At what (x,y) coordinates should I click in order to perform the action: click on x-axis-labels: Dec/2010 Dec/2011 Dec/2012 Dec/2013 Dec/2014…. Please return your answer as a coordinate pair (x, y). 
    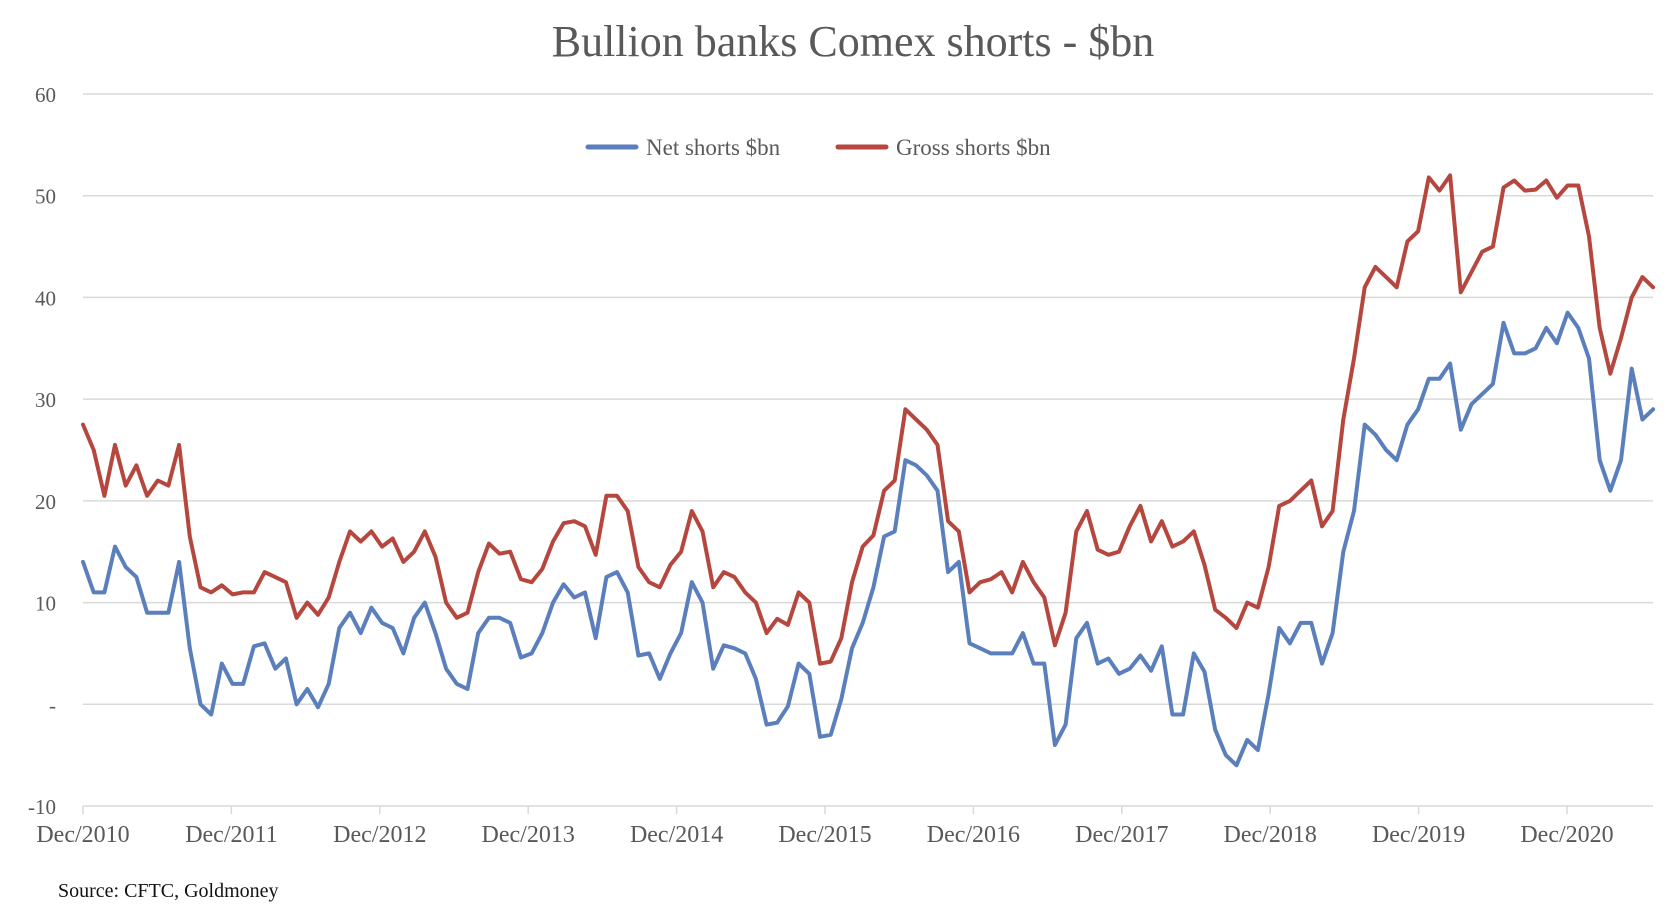
    Looking at the image, I should click on (824, 835).